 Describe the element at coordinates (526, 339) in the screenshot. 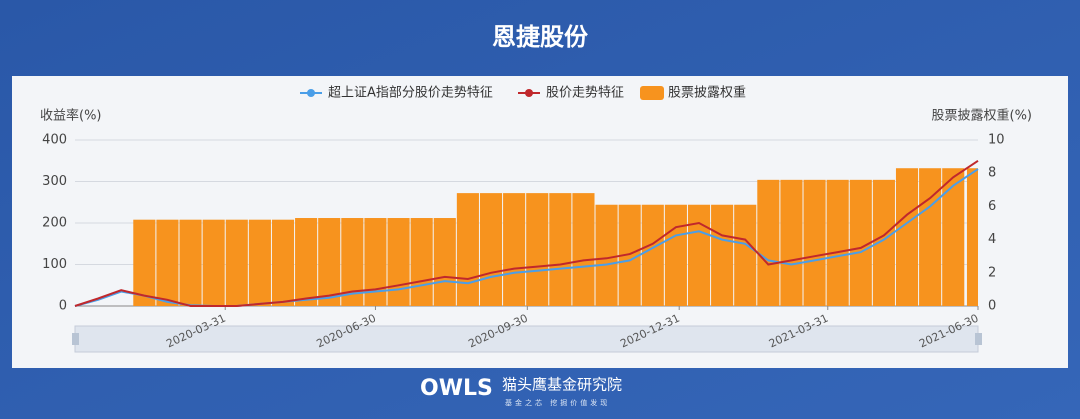

I see `zoom-slider` at that location.